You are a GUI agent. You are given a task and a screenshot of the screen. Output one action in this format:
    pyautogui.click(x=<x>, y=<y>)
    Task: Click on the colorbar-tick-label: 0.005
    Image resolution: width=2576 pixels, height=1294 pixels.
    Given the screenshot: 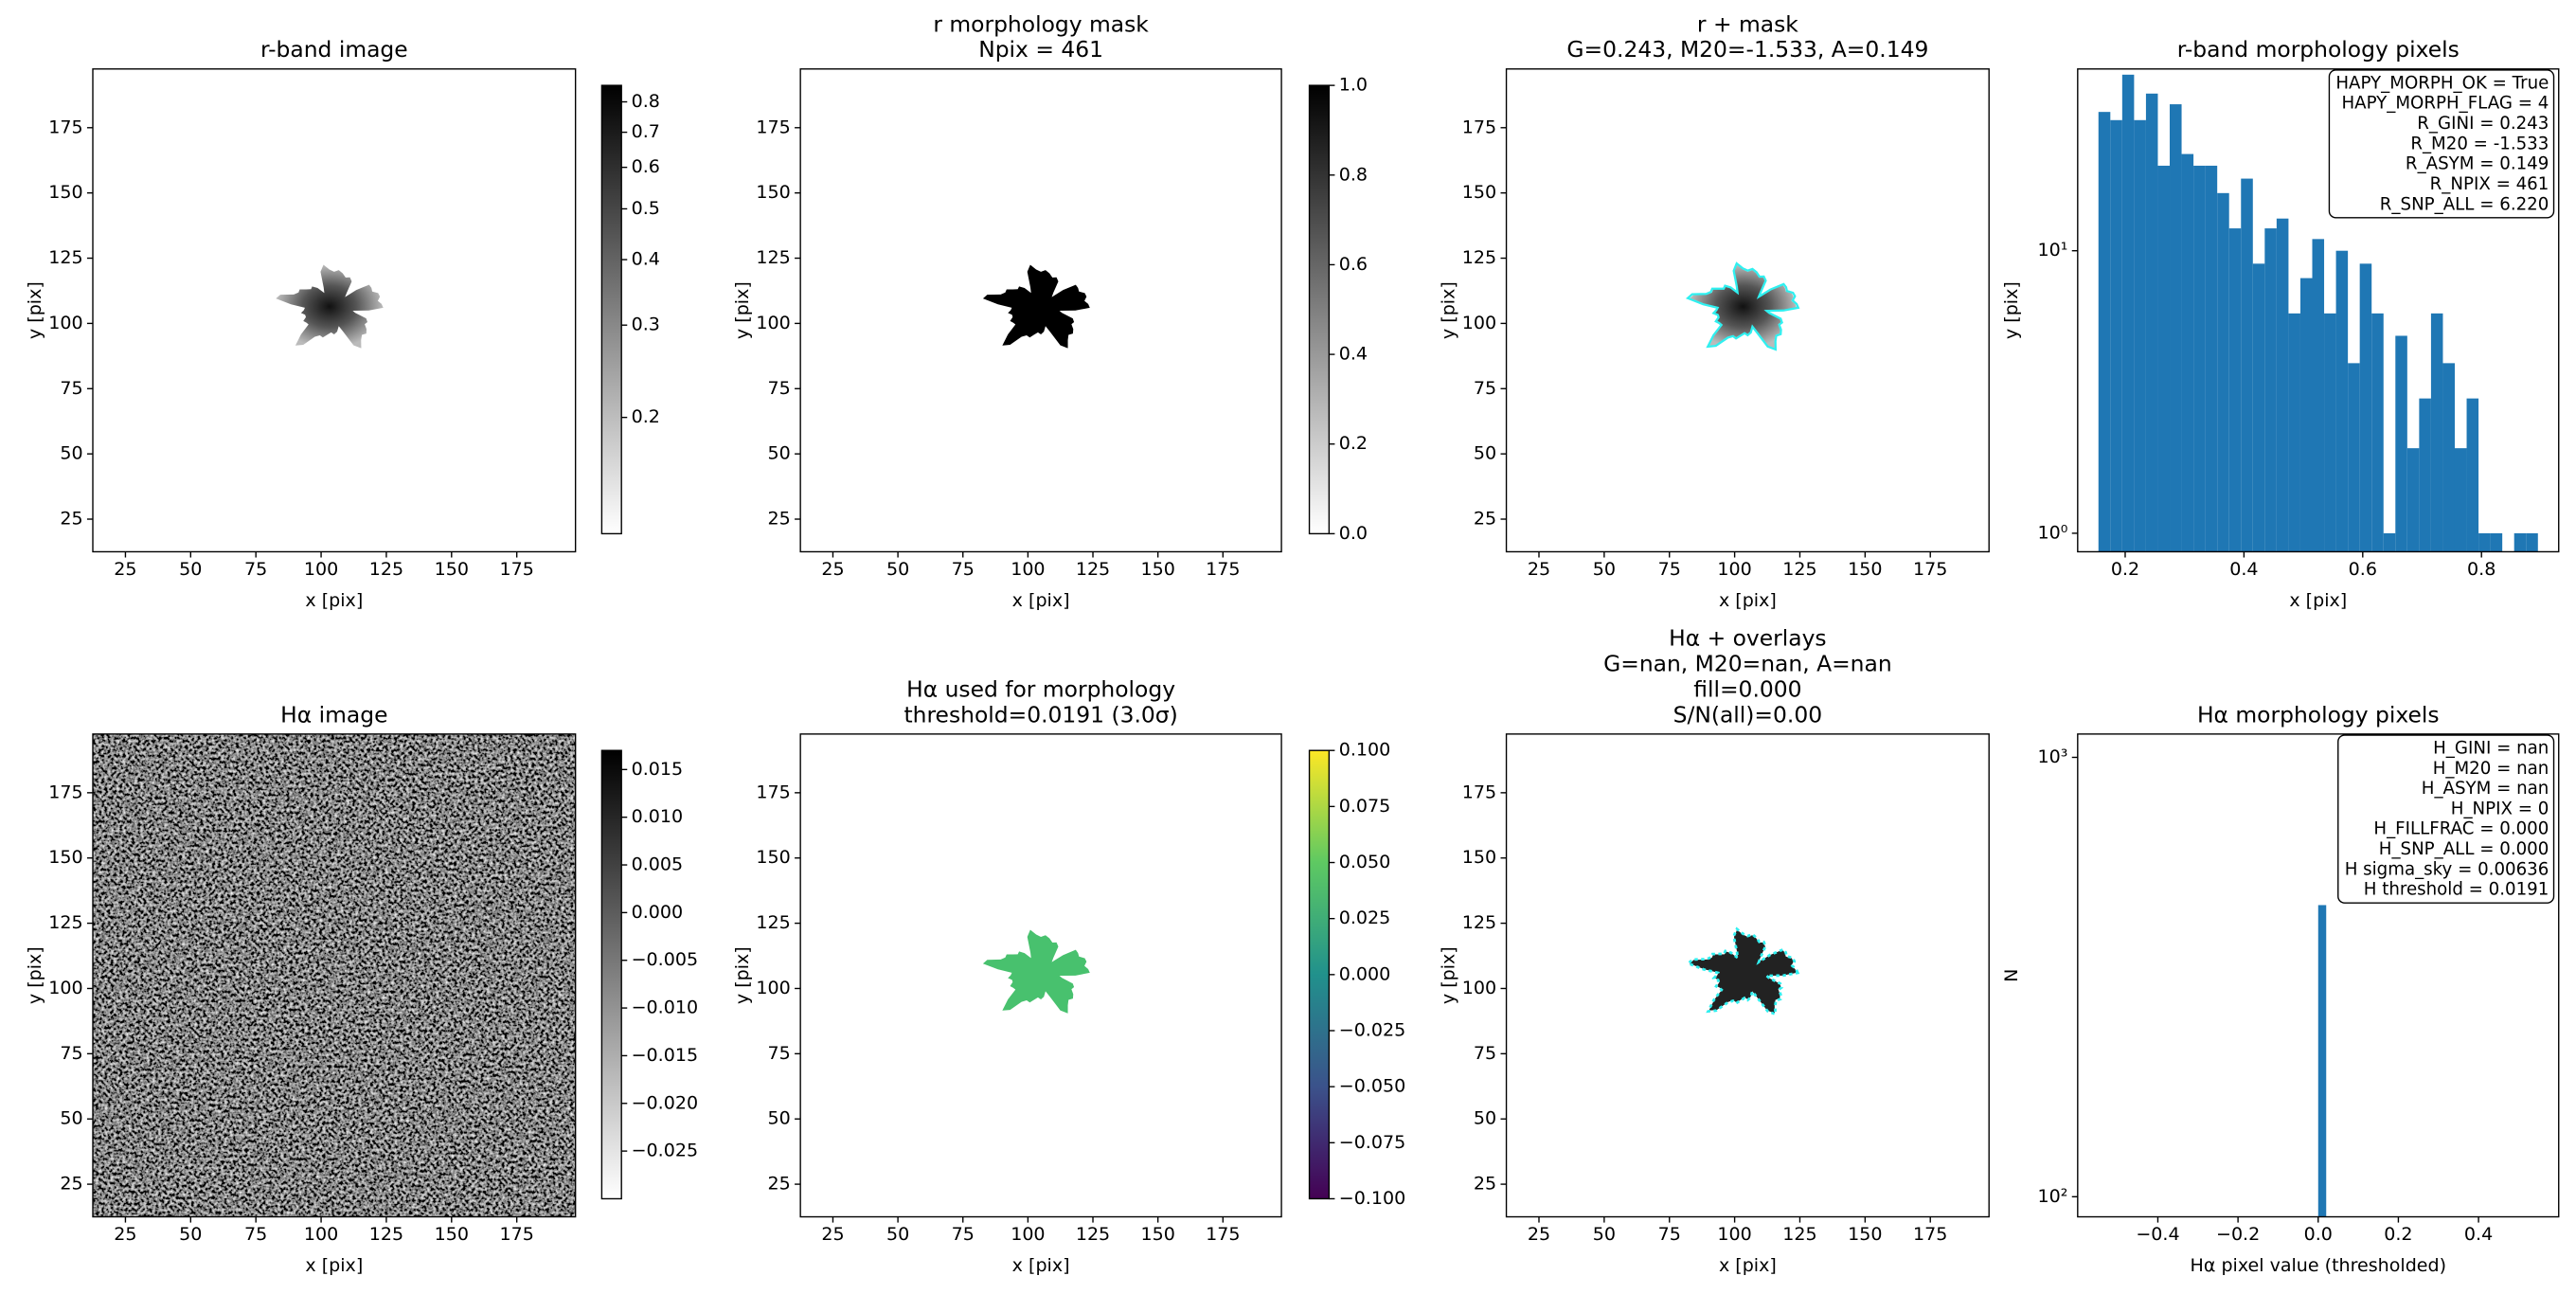 What is the action you would take?
    pyautogui.click(x=658, y=864)
    